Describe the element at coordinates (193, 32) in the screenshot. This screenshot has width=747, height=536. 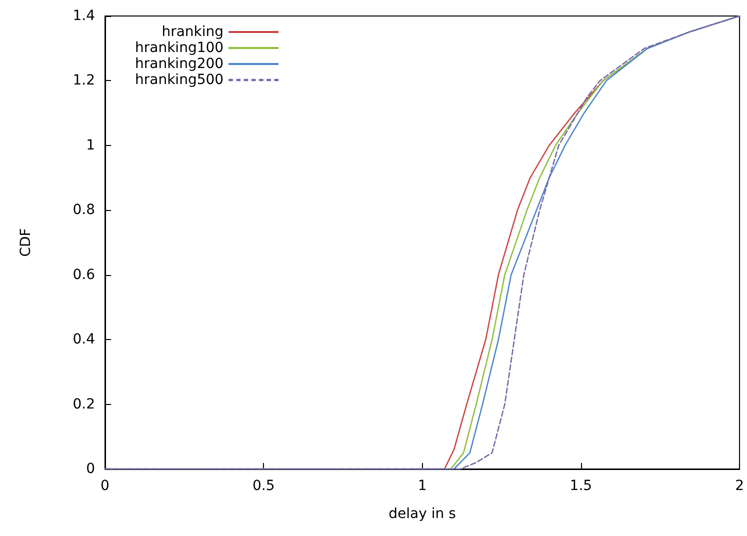
I see `legend-label: hranking` at that location.